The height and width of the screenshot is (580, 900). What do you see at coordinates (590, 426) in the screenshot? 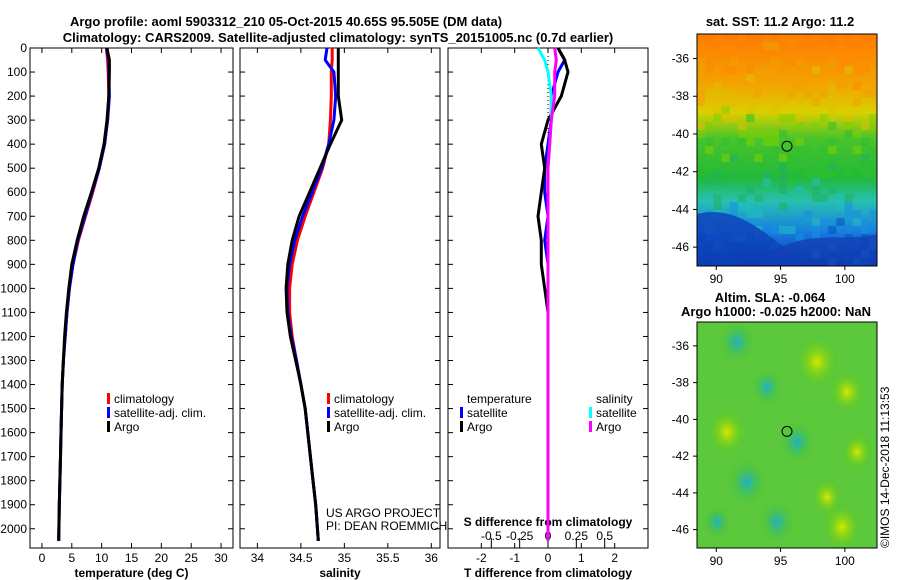
I see `diff-legend-sal-argo-swatch` at bounding box center [590, 426].